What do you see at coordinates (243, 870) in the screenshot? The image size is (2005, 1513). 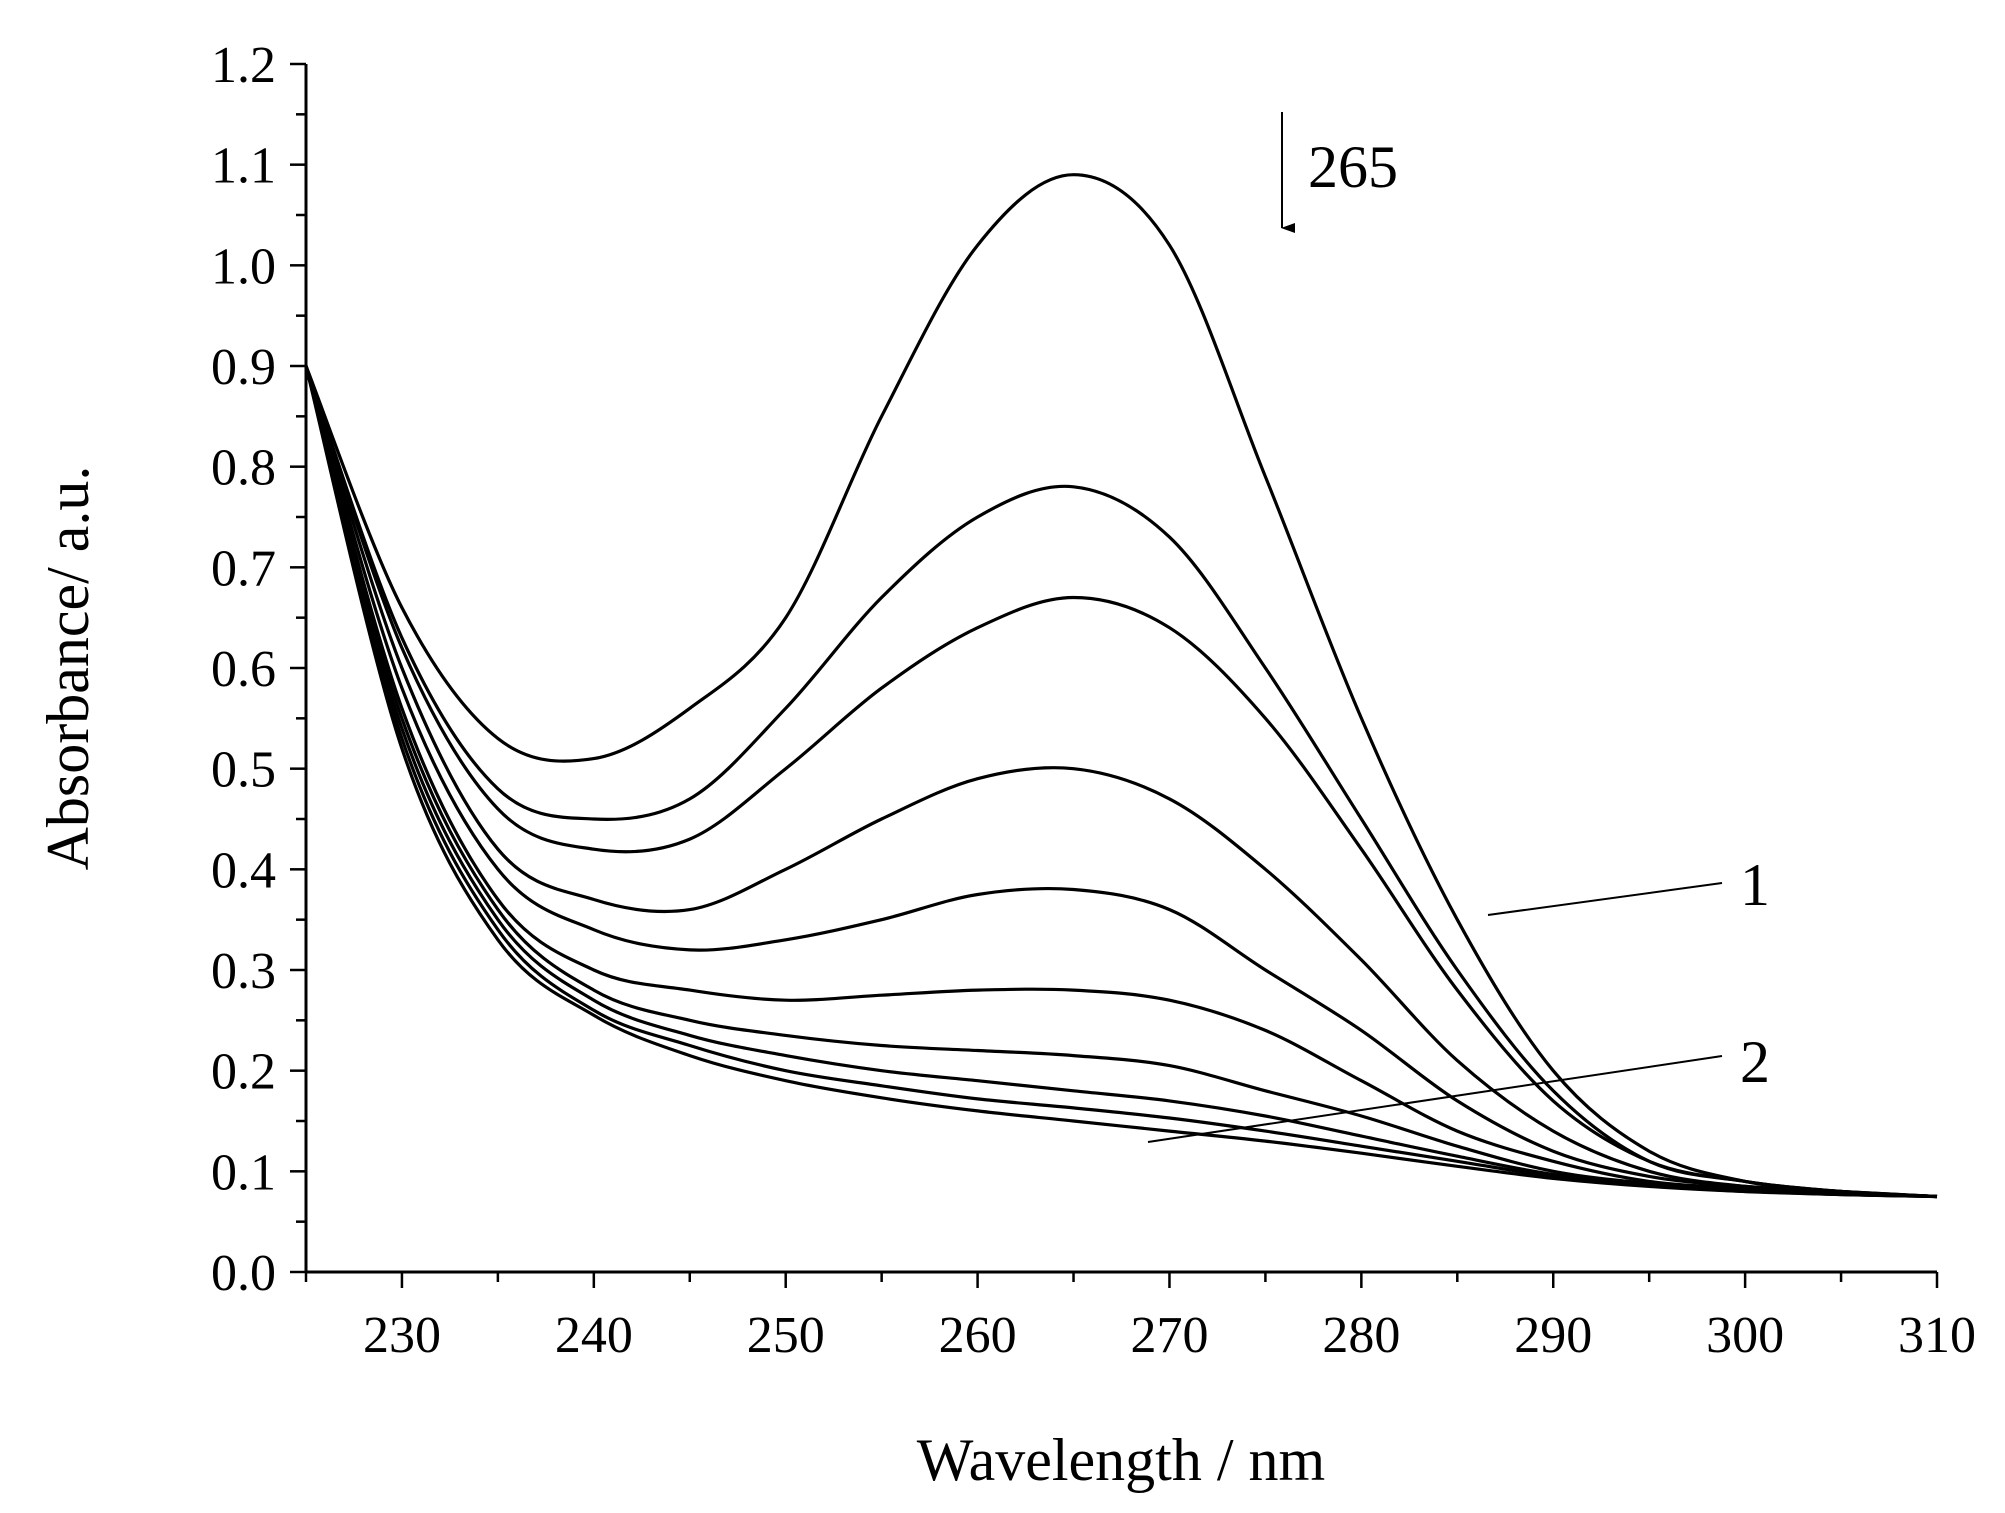 I see `y-tick-label: 0.4` at bounding box center [243, 870].